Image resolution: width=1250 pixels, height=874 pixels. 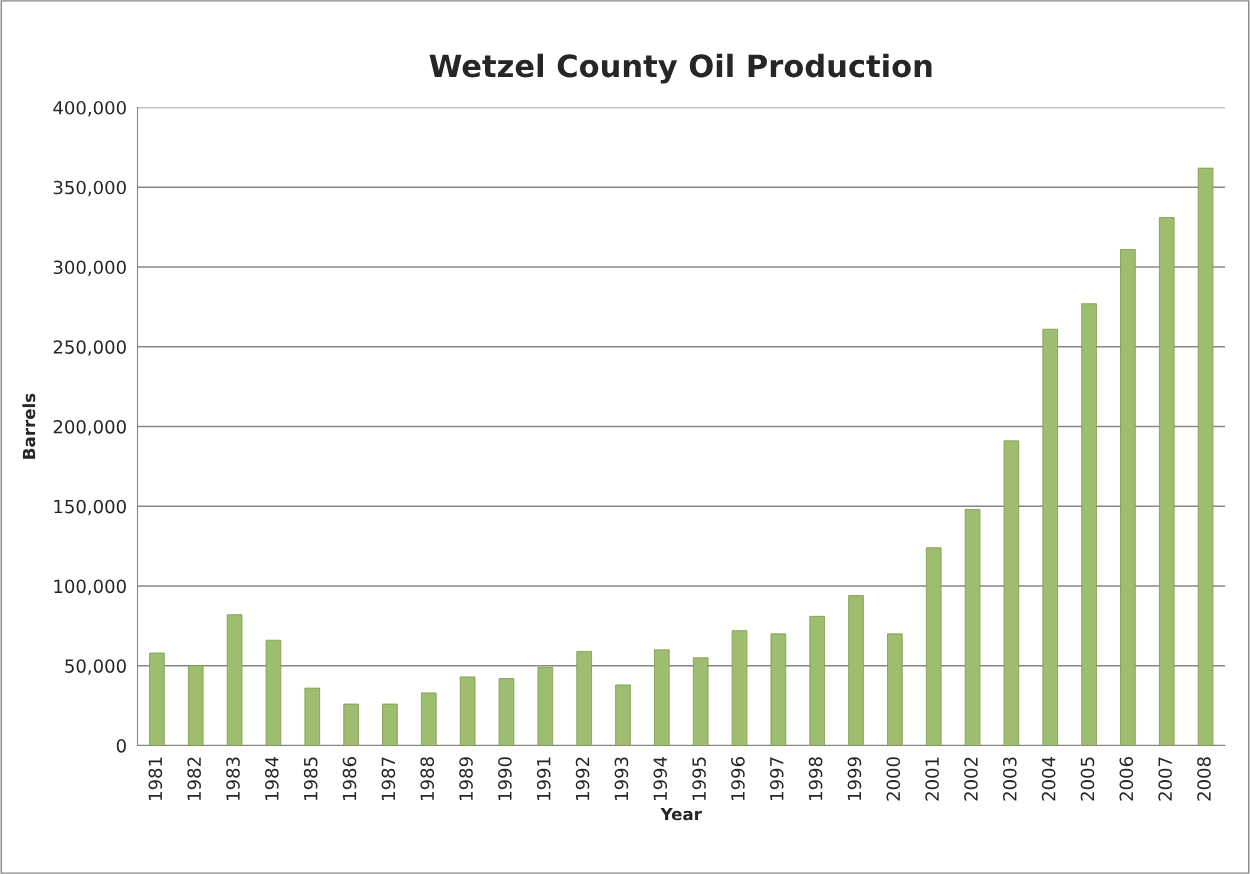 I want to click on y-tick-label: 200,000, so click(x=89, y=427).